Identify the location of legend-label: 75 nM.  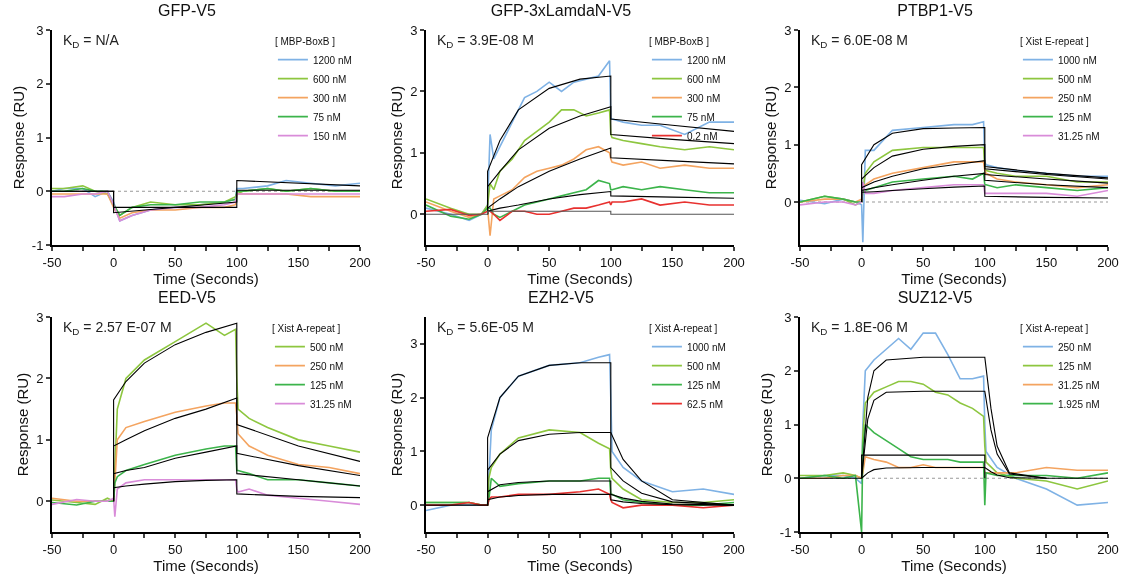
(326, 117).